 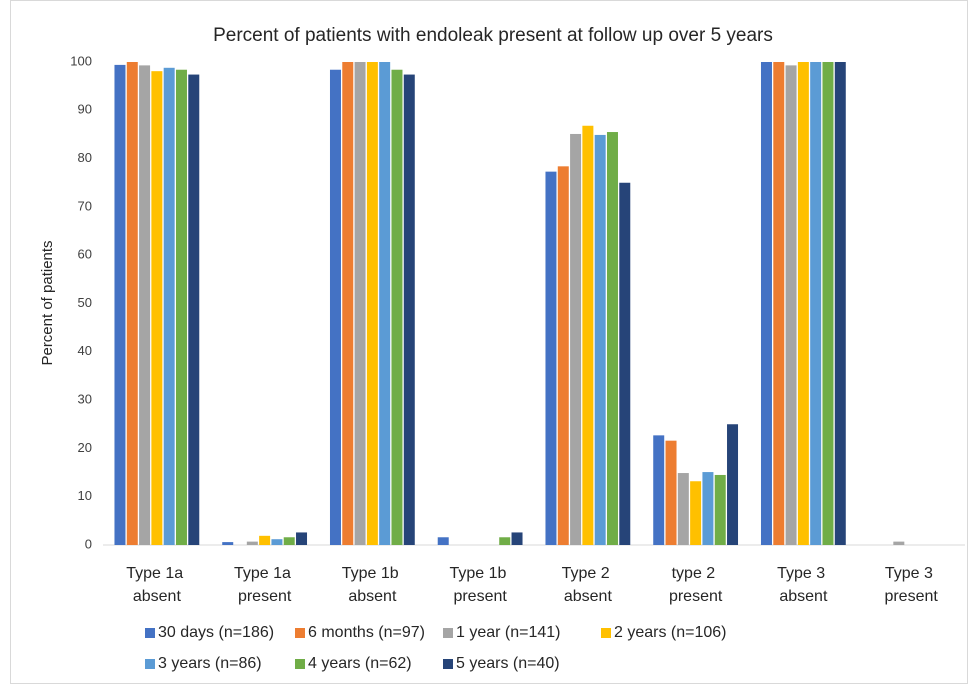 I want to click on y-tick-label: 0, so click(x=88, y=543).